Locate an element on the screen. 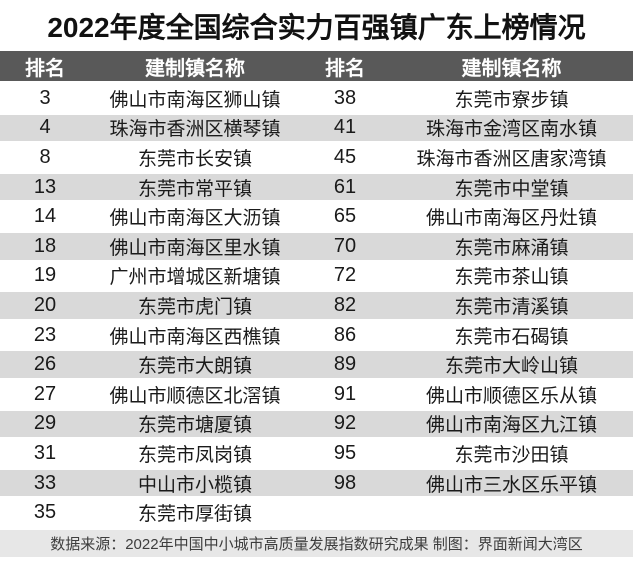 This screenshot has width=633, height=561. rank-cell: 70 is located at coordinates (345, 245).